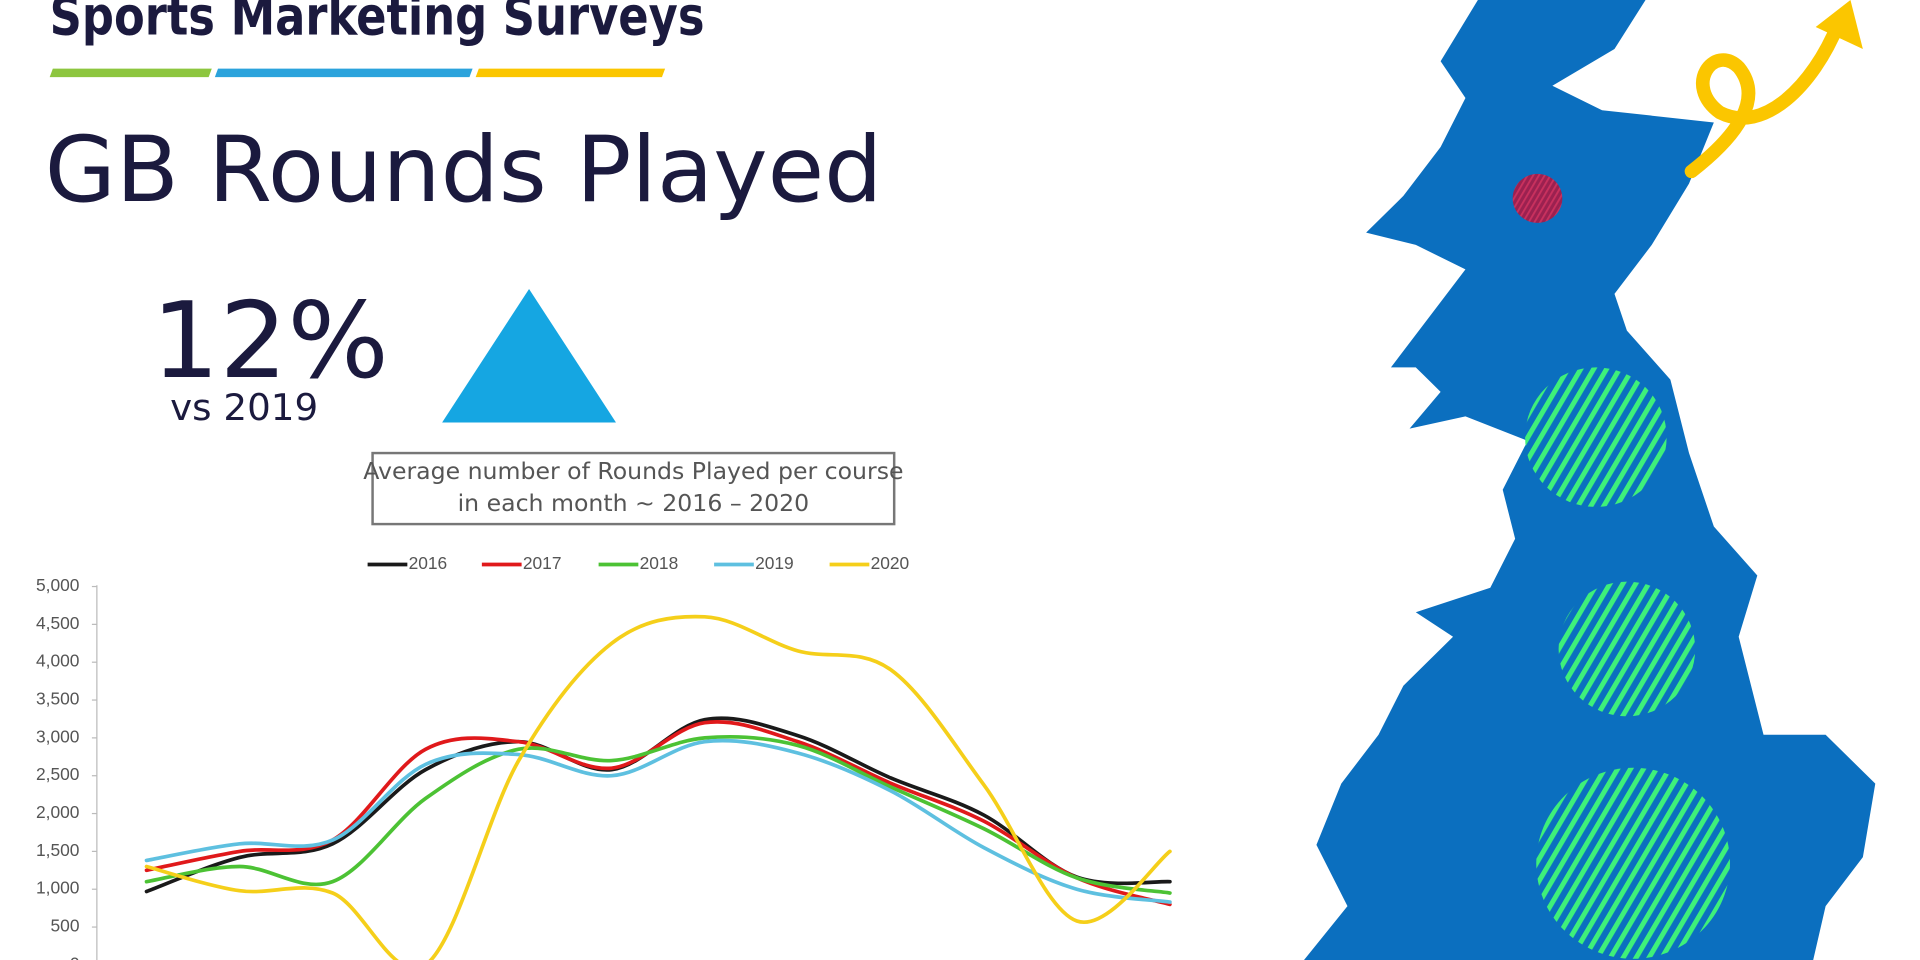 The image size is (1920, 960). I want to click on arrow-head, so click(1839, 24).